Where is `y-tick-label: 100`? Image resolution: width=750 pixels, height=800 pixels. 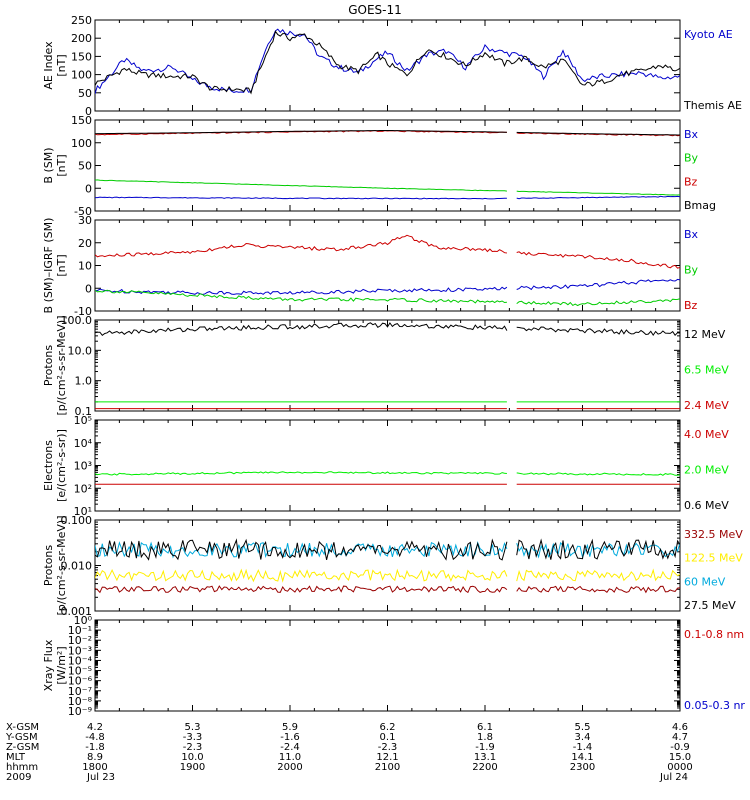 y-tick-label: 100 is located at coordinates (81, 75).